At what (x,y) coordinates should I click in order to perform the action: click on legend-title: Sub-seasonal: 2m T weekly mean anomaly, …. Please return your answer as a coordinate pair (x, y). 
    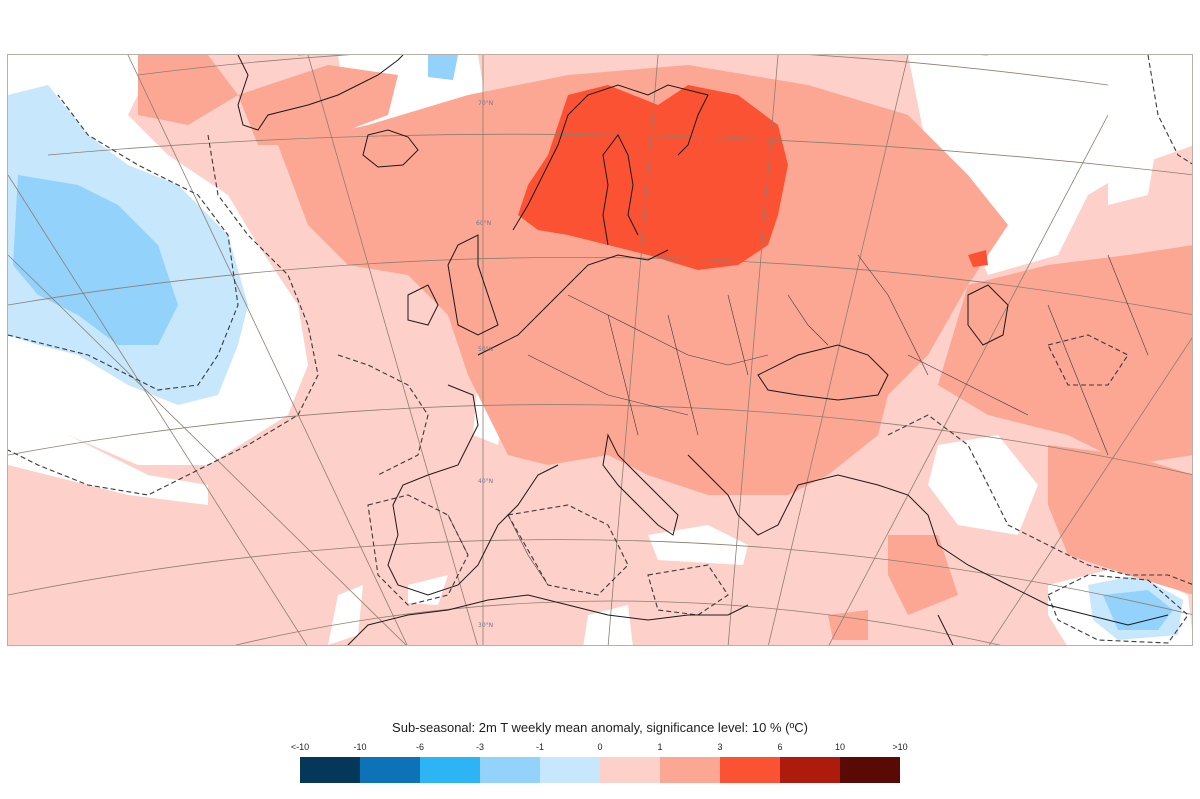
    Looking at the image, I should click on (600, 727).